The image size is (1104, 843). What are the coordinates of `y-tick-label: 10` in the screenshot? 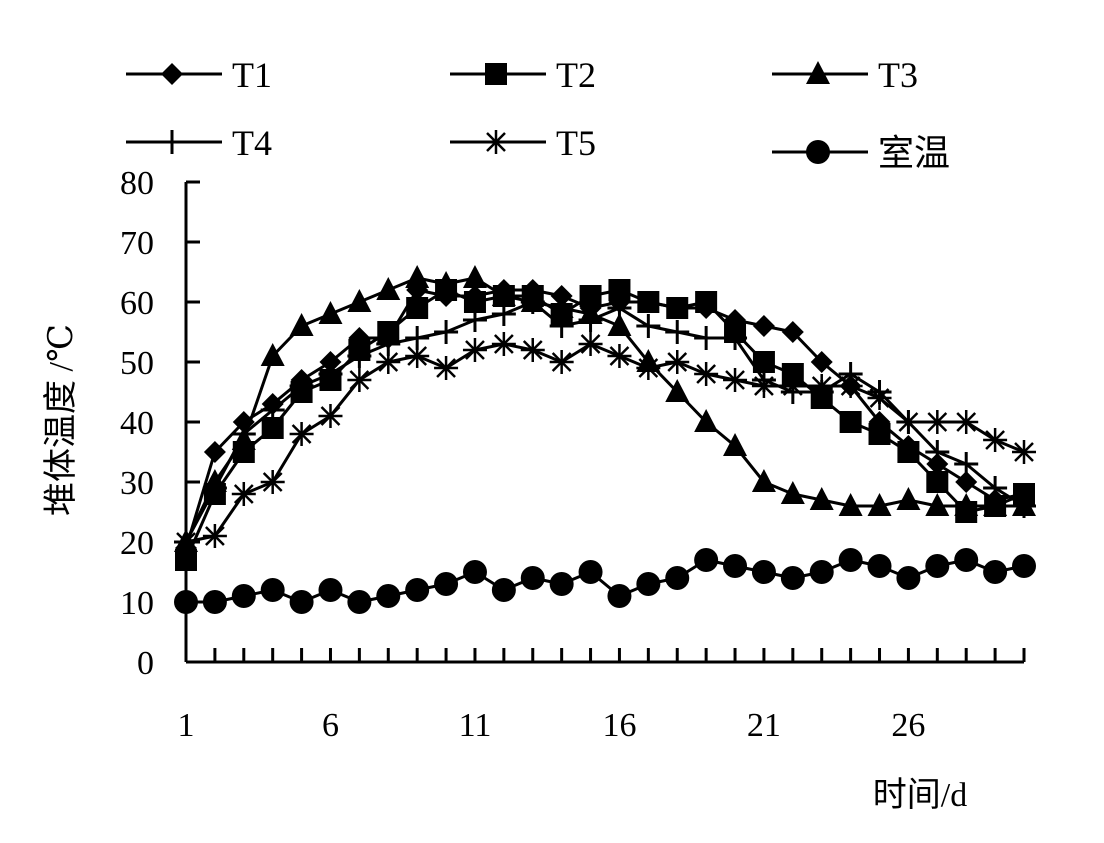 It's located at (137, 603).